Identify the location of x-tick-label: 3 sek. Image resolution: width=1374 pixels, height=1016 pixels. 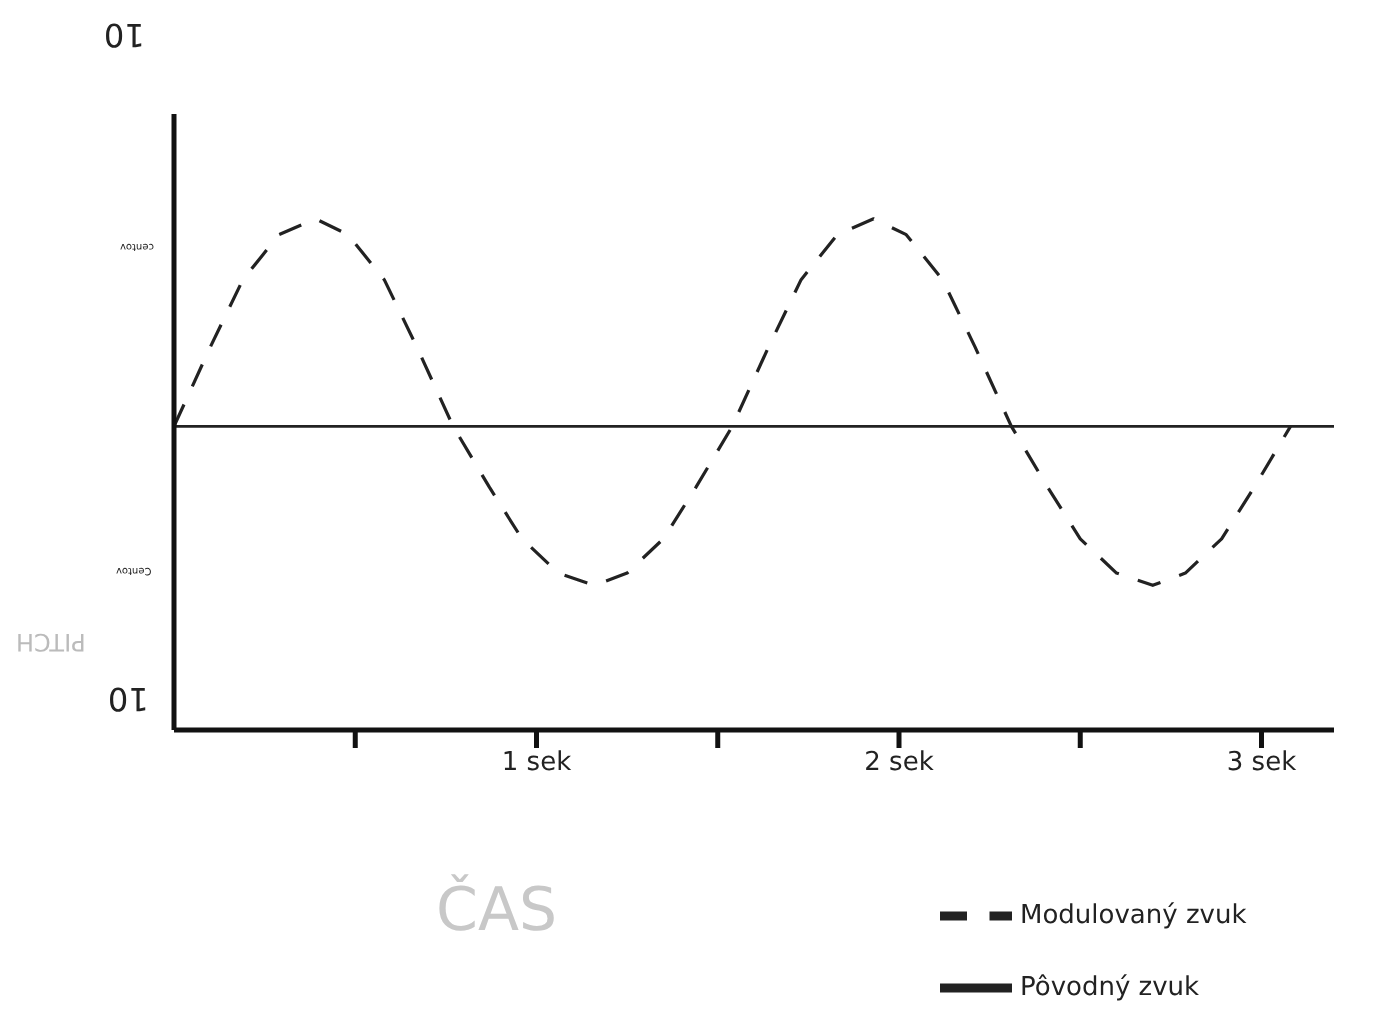
(1262, 763).